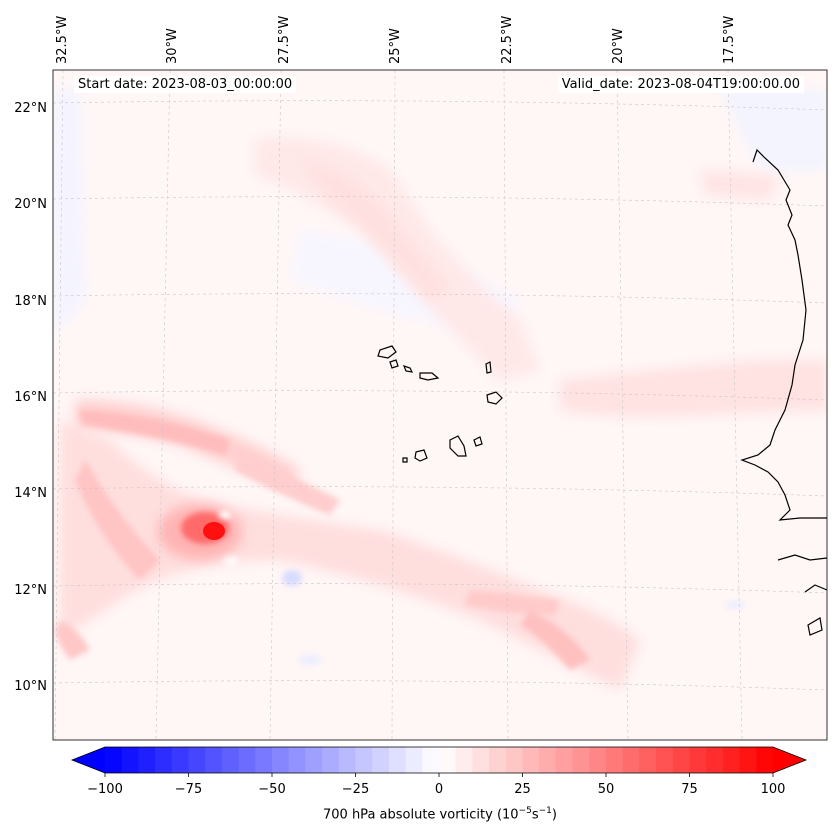 The image size is (837, 839). What do you see at coordinates (30, 301) in the screenshot?
I see `lat-label: 18°N` at bounding box center [30, 301].